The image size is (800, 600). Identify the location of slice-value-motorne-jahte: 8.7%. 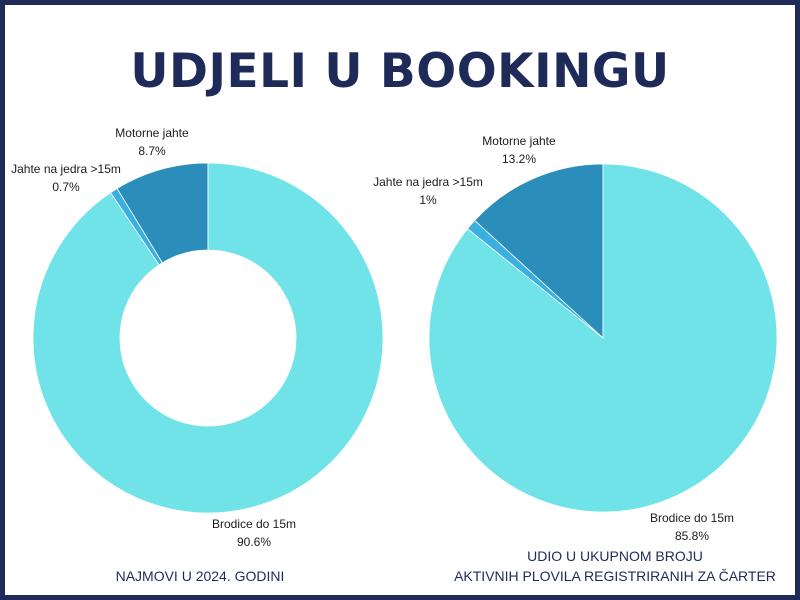
(152, 151).